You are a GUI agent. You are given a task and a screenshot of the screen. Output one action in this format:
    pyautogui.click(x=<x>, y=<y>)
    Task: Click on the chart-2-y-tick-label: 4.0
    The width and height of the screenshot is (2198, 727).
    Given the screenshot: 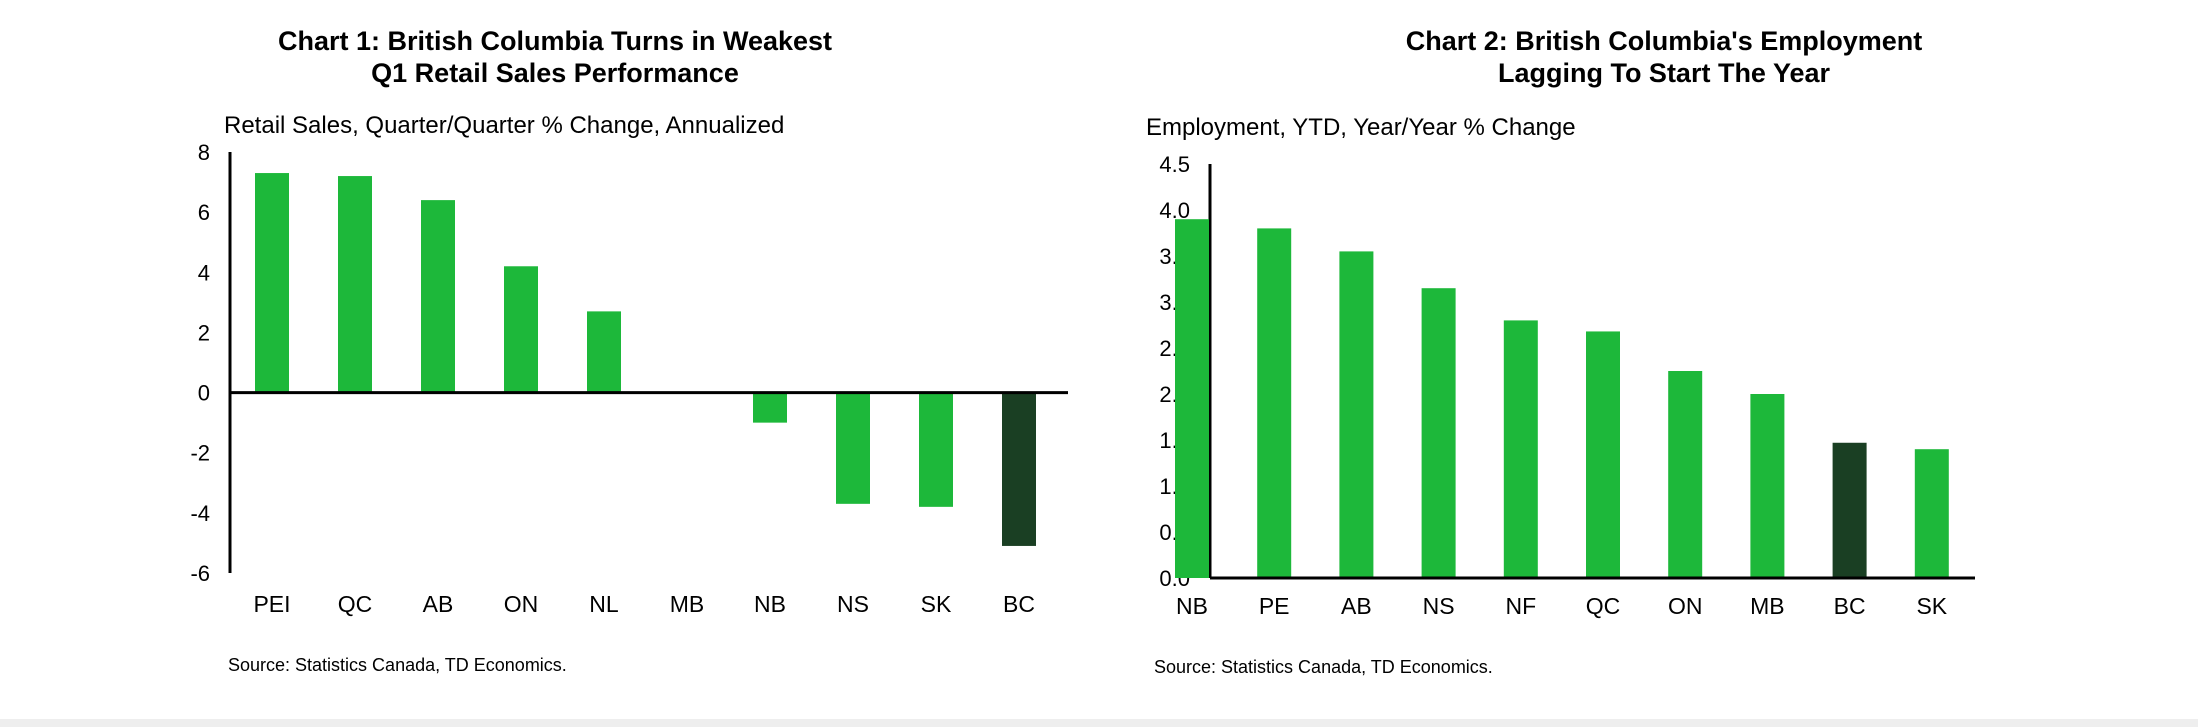 What is the action you would take?
    pyautogui.click(x=1174, y=210)
    